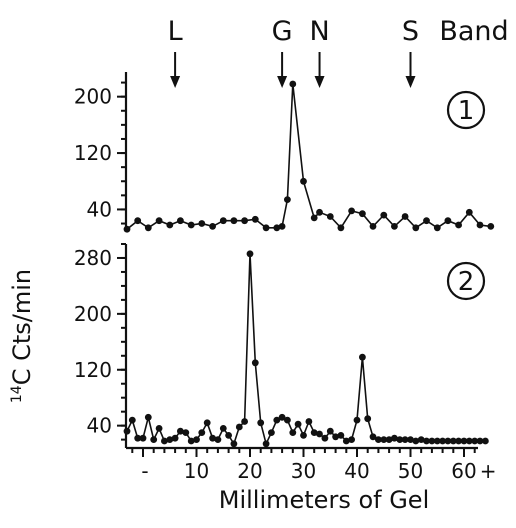 The image size is (516, 528). What do you see at coordinates (410, 31) in the screenshot?
I see `band-label-S: S` at bounding box center [410, 31].